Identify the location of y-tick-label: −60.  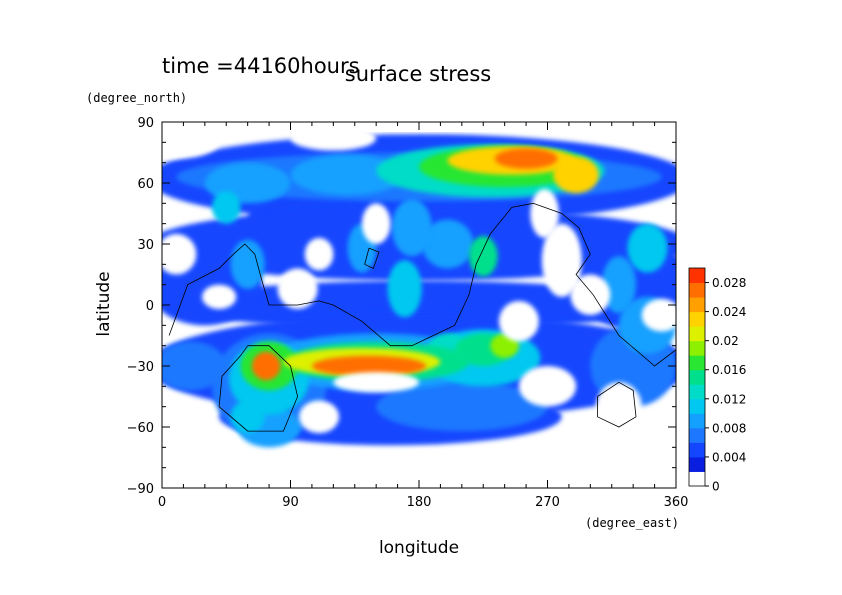
(140, 428).